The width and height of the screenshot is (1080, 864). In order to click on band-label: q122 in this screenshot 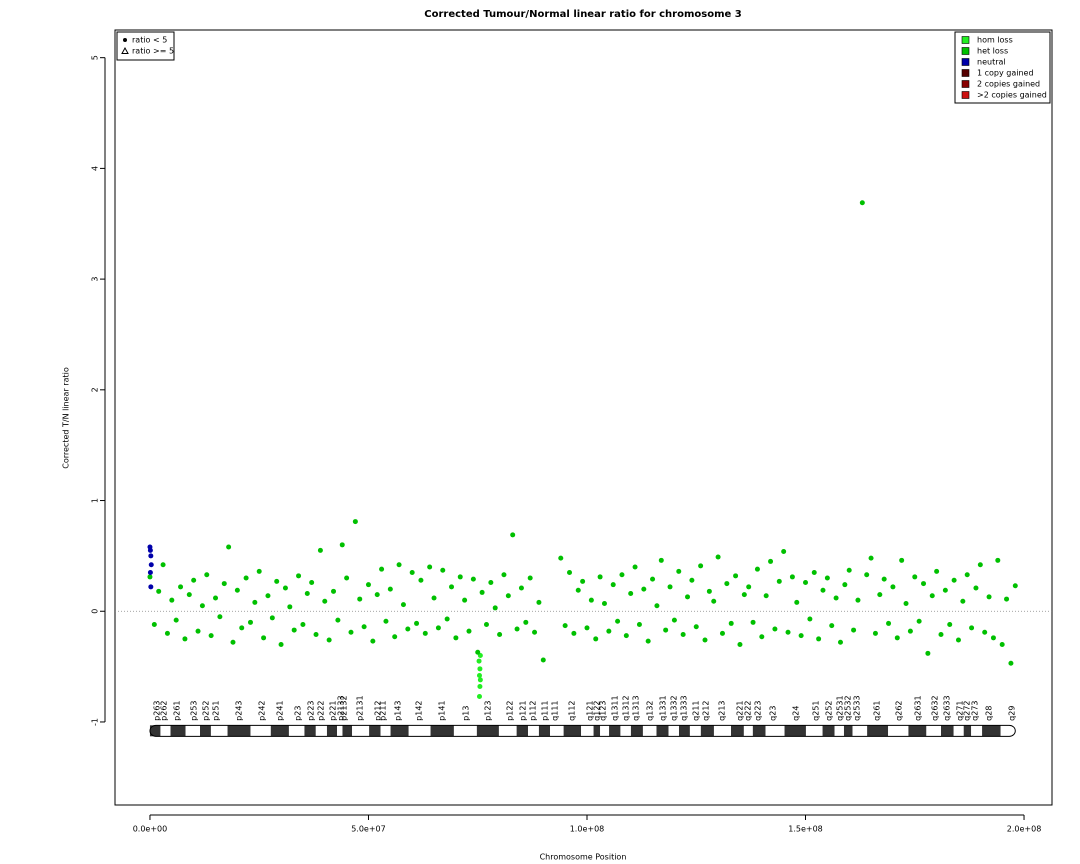, I will do `click(597, 710)`.